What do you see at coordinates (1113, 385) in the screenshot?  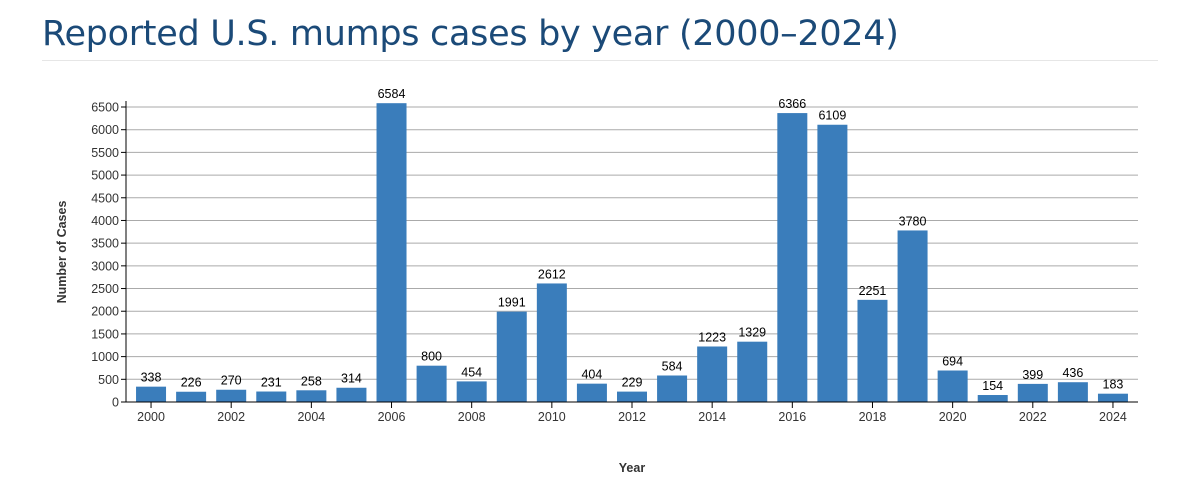 I see `data-label-2024: 183` at bounding box center [1113, 385].